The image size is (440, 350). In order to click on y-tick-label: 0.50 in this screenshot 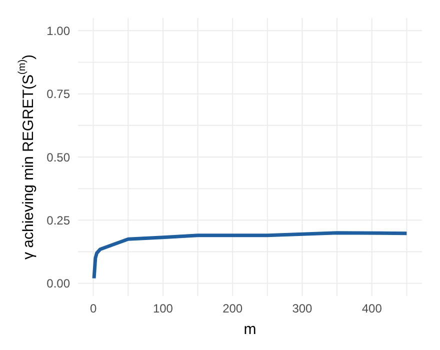, I will do `click(58, 157)`.